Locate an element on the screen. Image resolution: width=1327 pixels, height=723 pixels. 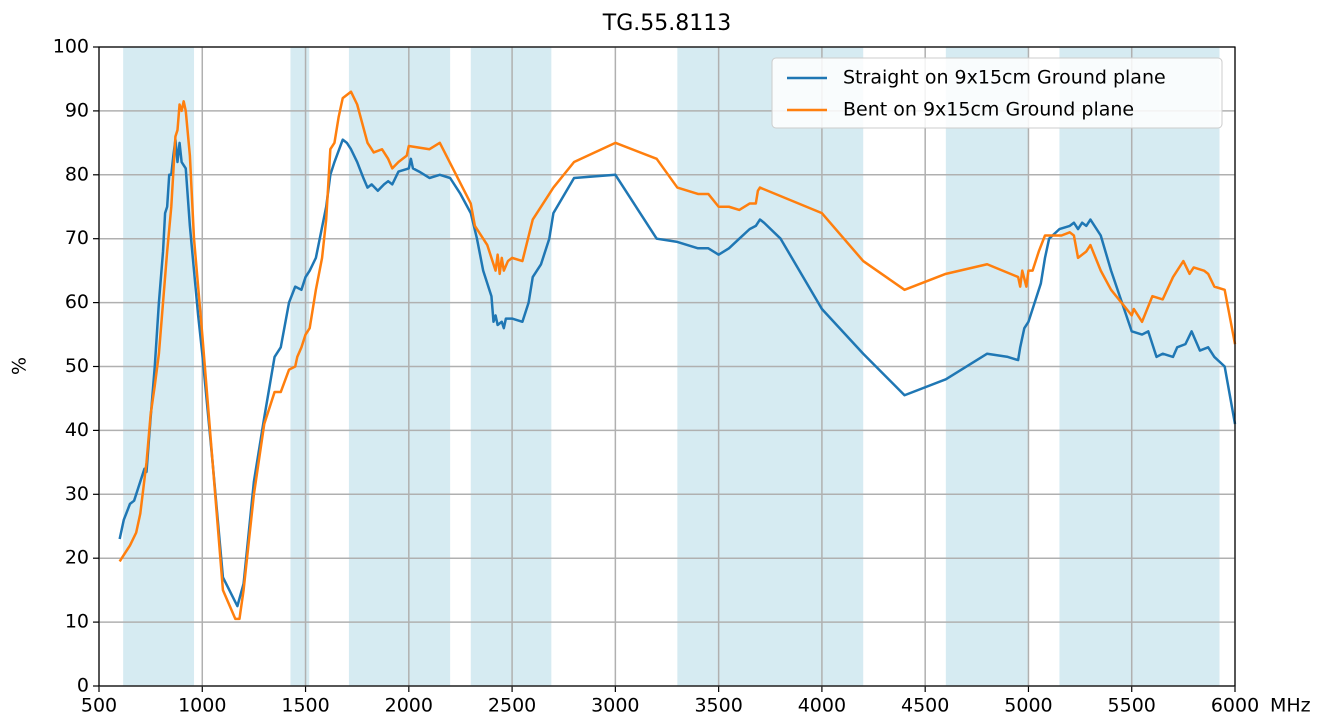
y-tick-label: 50 is located at coordinates (77, 366).